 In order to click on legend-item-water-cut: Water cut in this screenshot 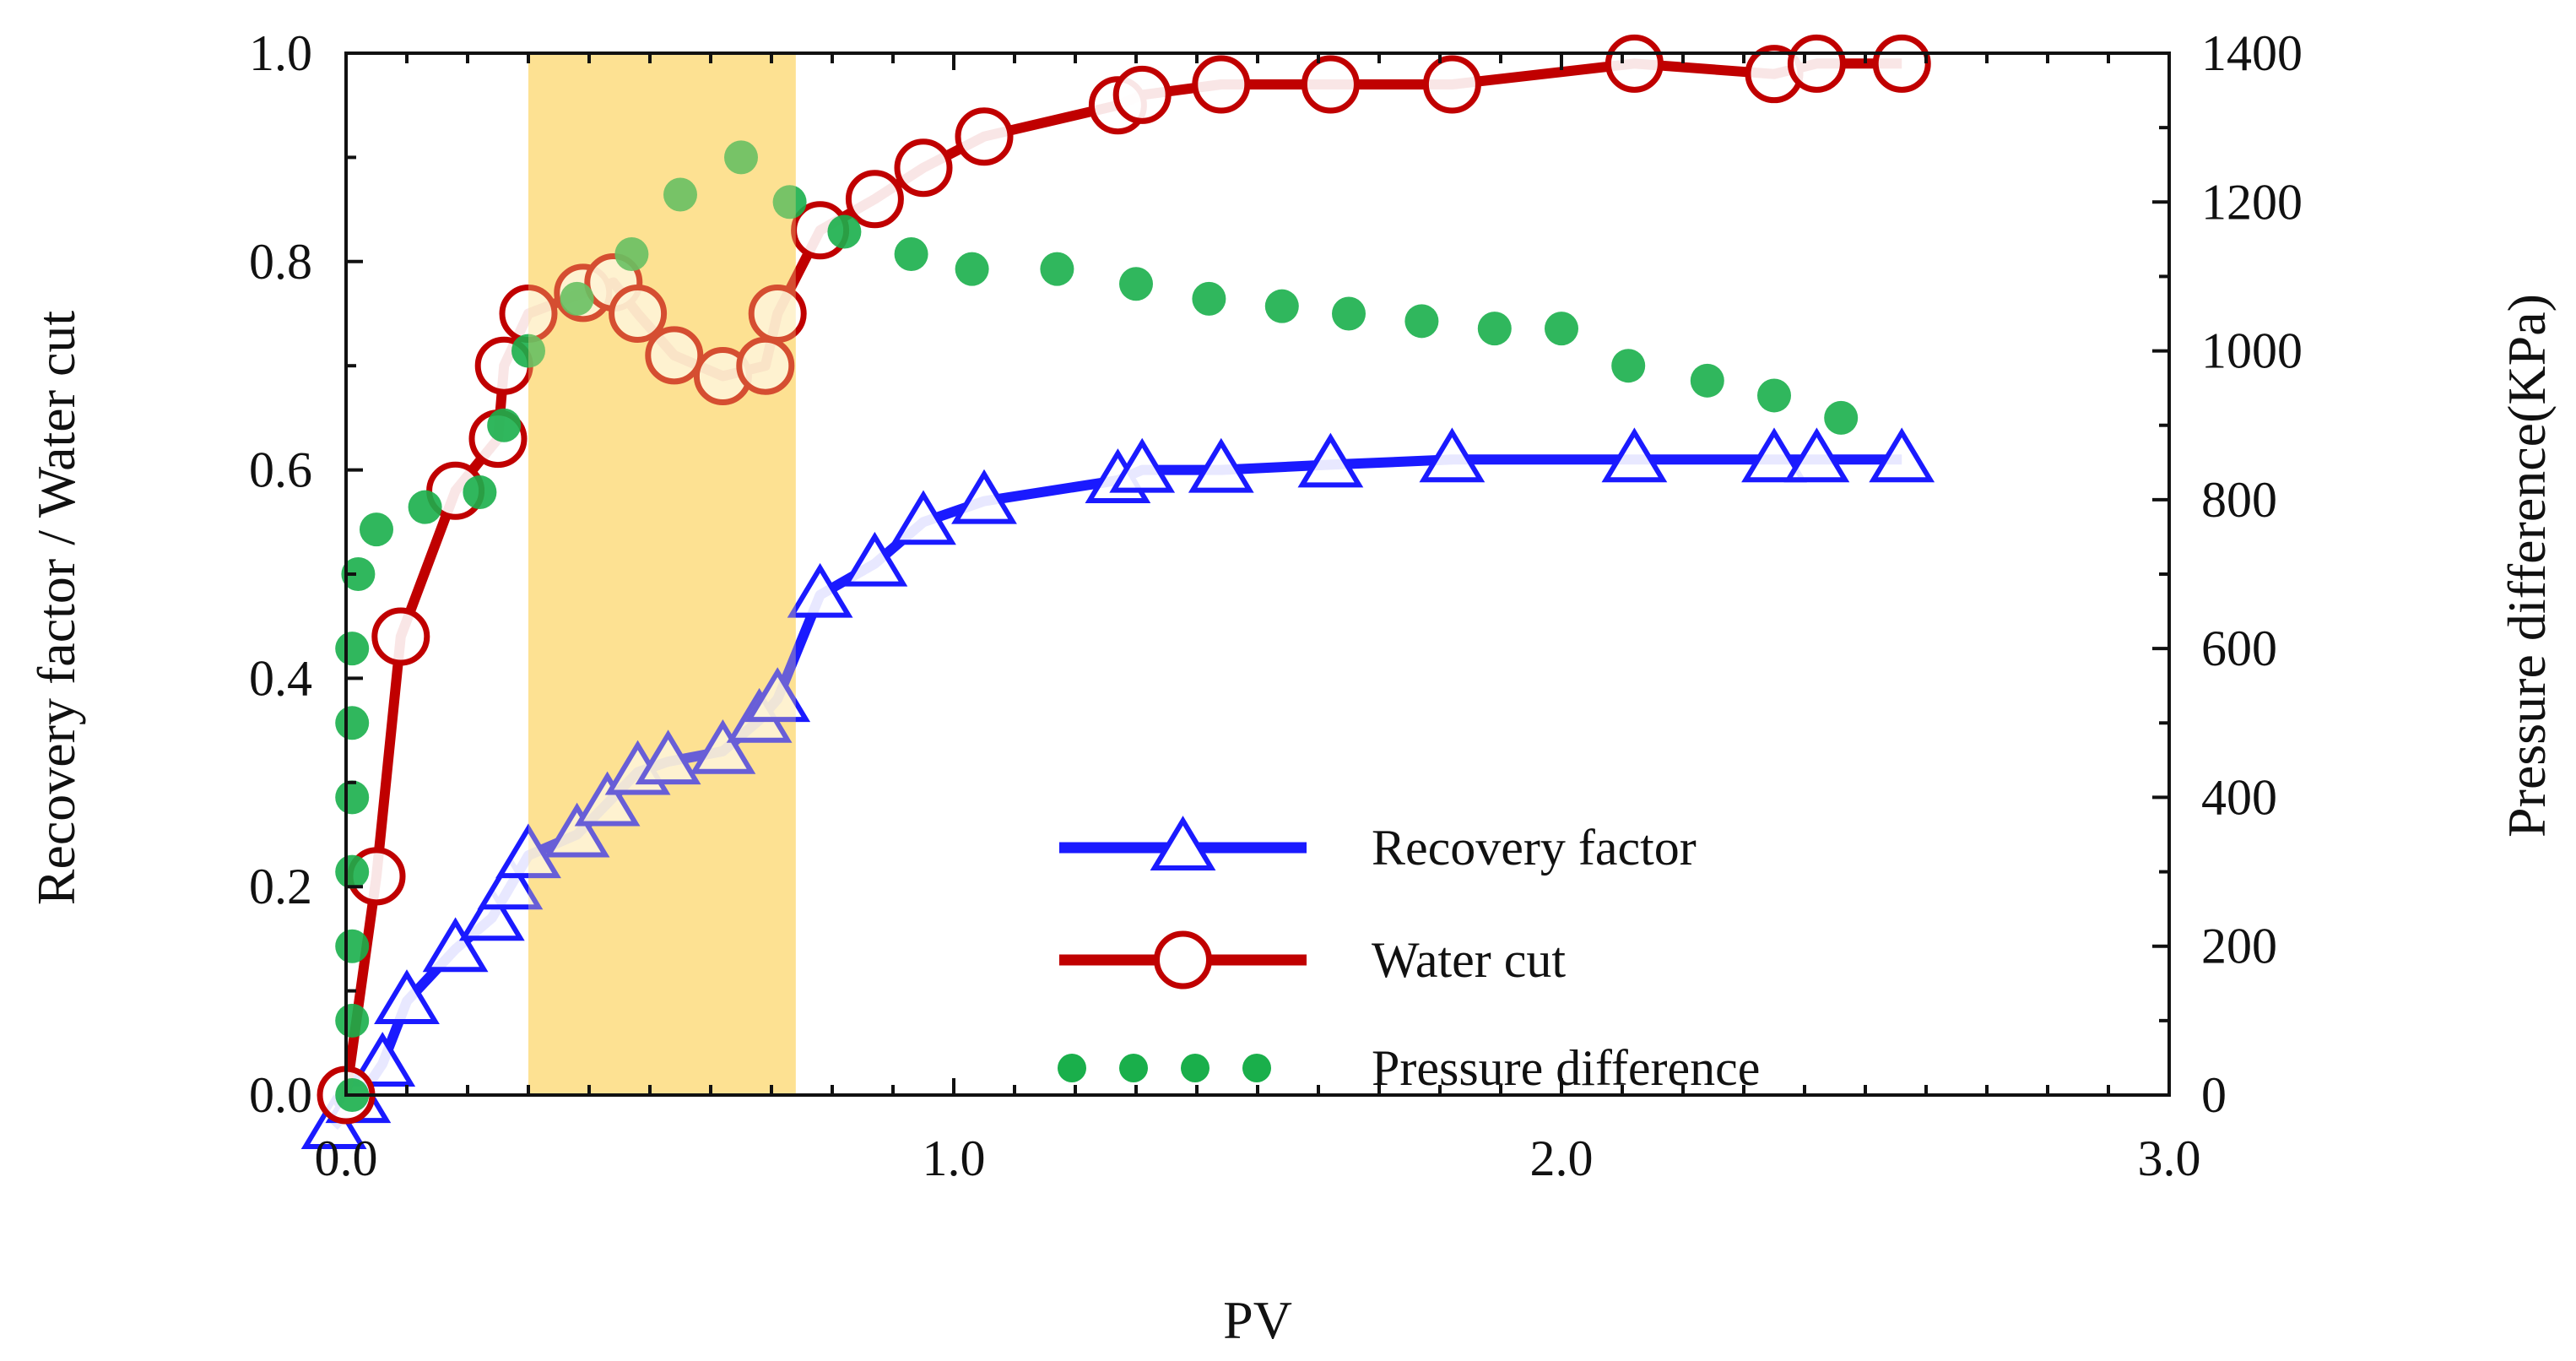, I will do `click(1312, 960)`.